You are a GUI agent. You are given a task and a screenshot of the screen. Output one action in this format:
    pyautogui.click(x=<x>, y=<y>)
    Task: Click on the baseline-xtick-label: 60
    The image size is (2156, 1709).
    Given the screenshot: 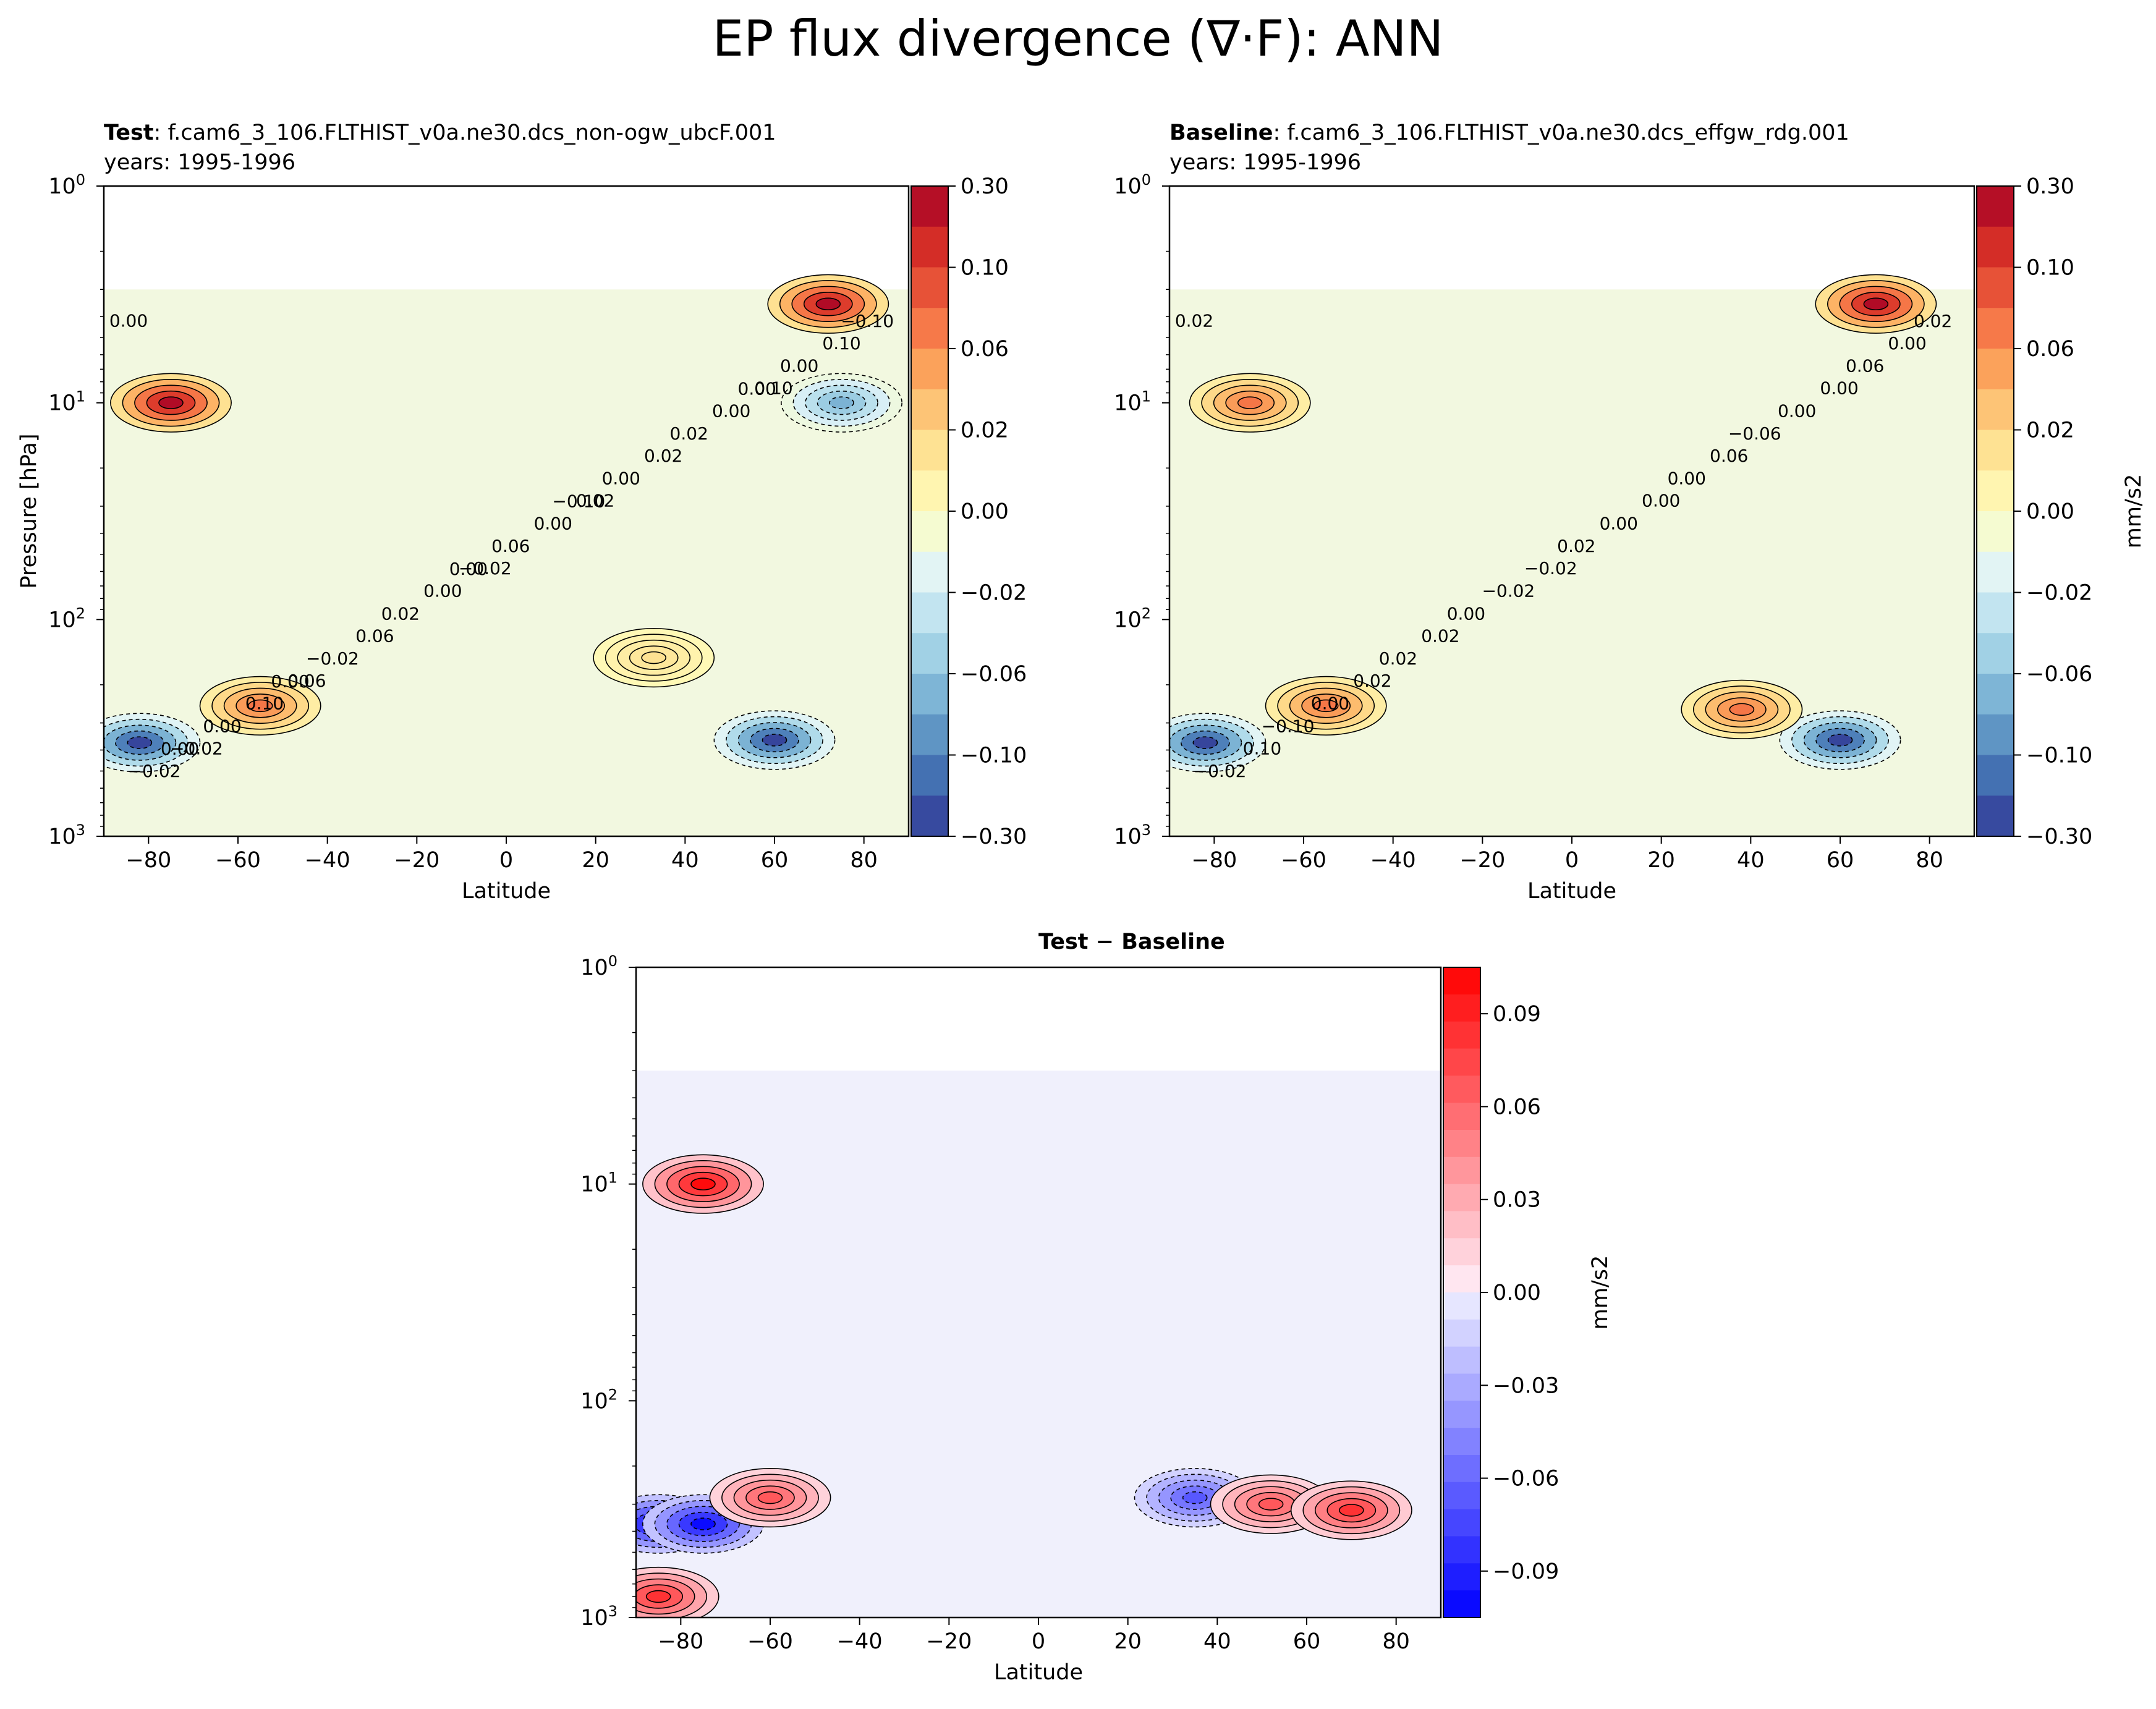 What is the action you would take?
    pyautogui.click(x=1840, y=860)
    